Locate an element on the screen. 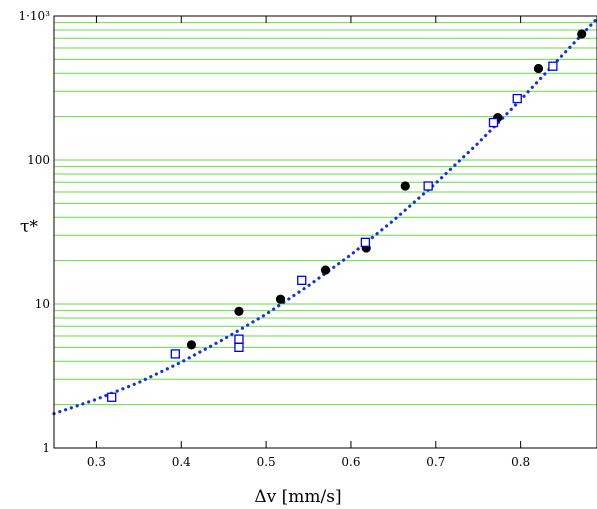  x-tick-label: 0.8 is located at coordinates (520, 462).